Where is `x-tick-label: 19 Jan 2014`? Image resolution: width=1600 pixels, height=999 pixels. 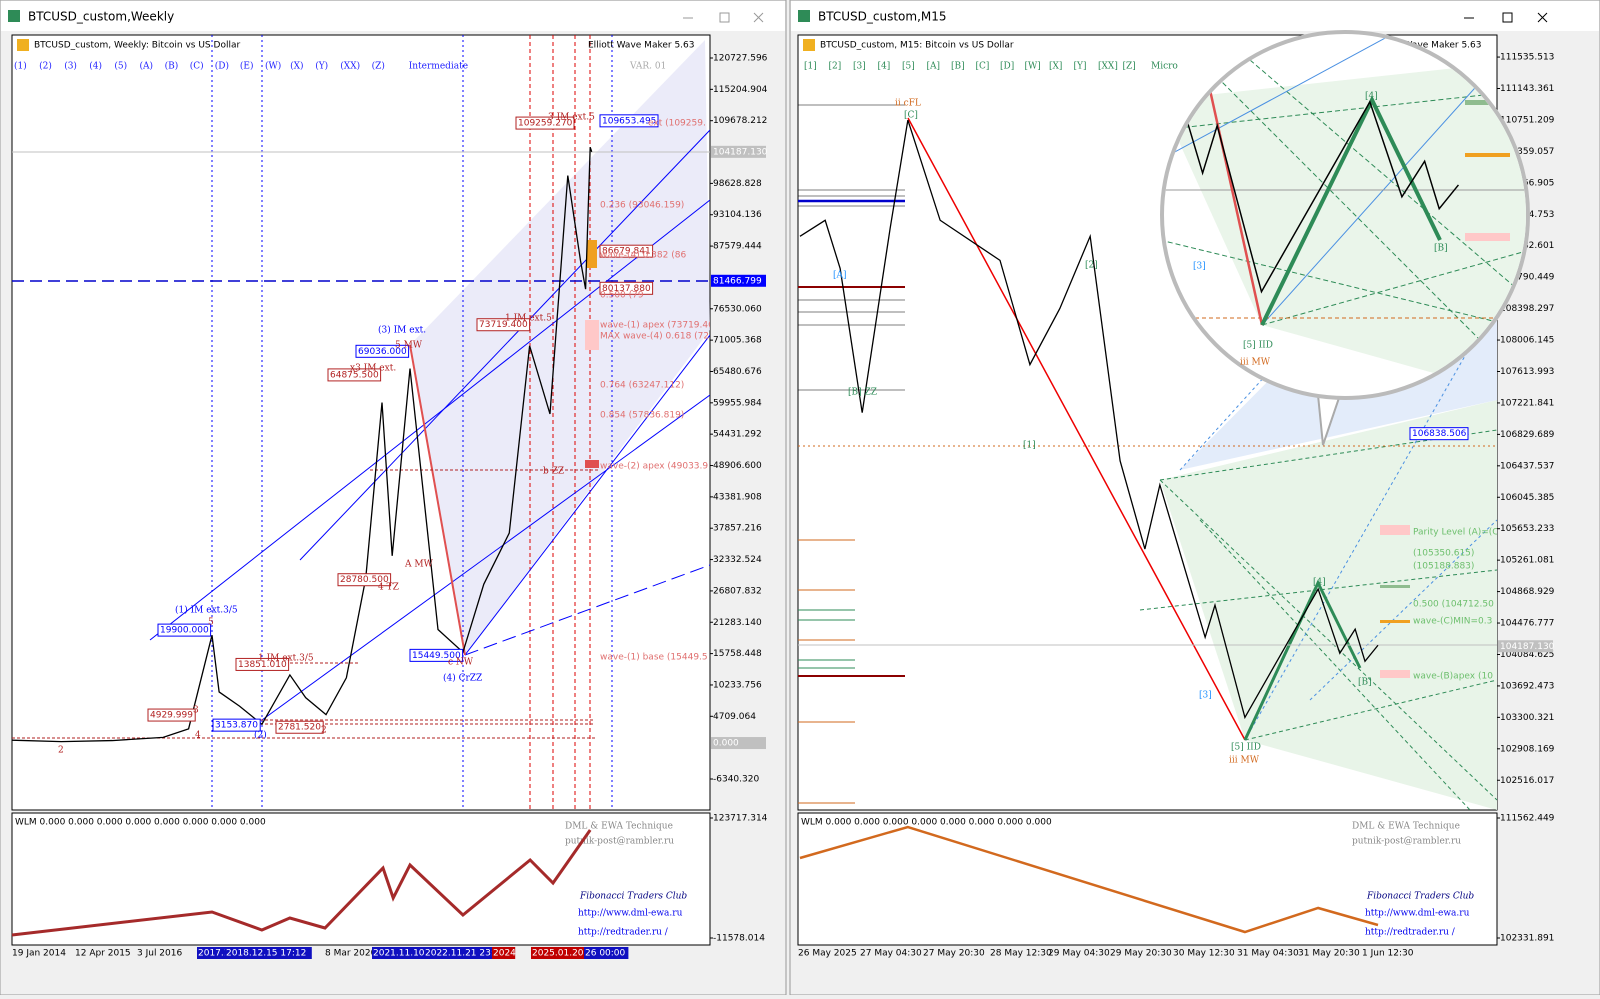 x-tick-label: 19 Jan 2014 is located at coordinates (39, 954).